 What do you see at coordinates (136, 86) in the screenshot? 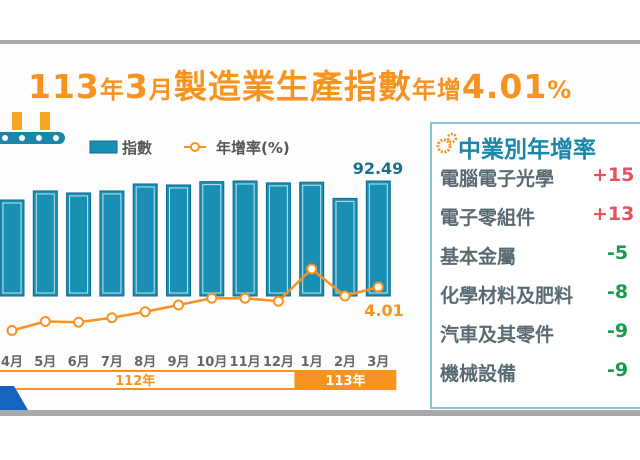
I see `title-month: 3` at bounding box center [136, 86].